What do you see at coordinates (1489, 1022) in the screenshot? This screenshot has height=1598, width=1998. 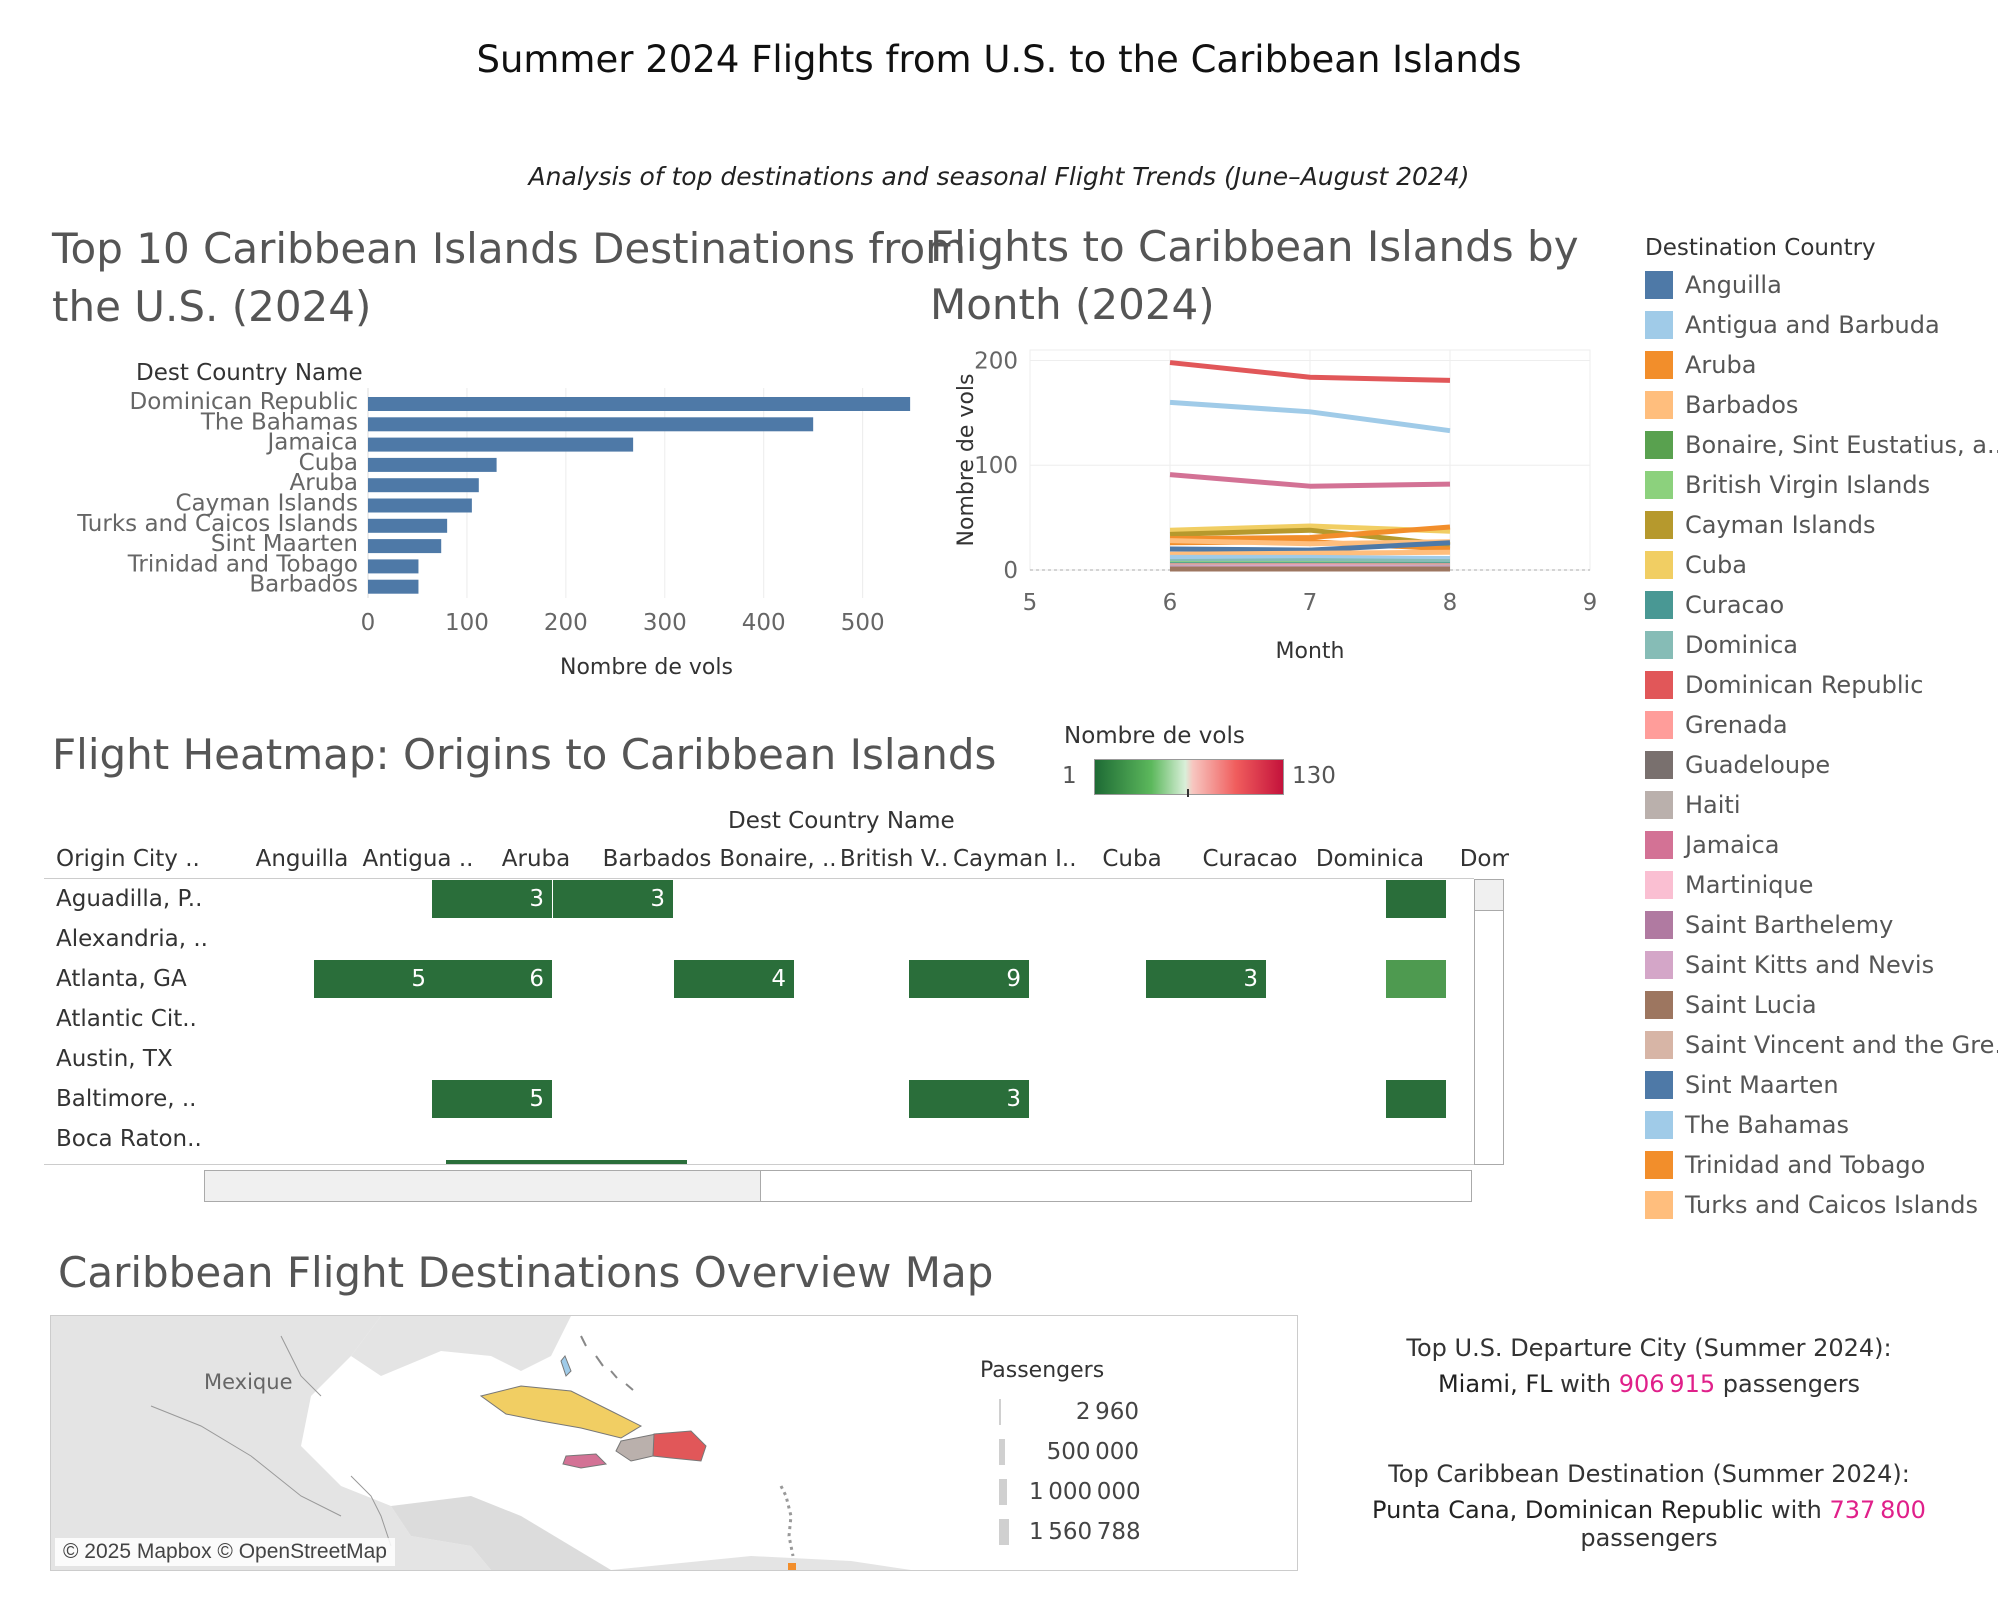 I see `heatmap-vertical-scrollbar` at bounding box center [1489, 1022].